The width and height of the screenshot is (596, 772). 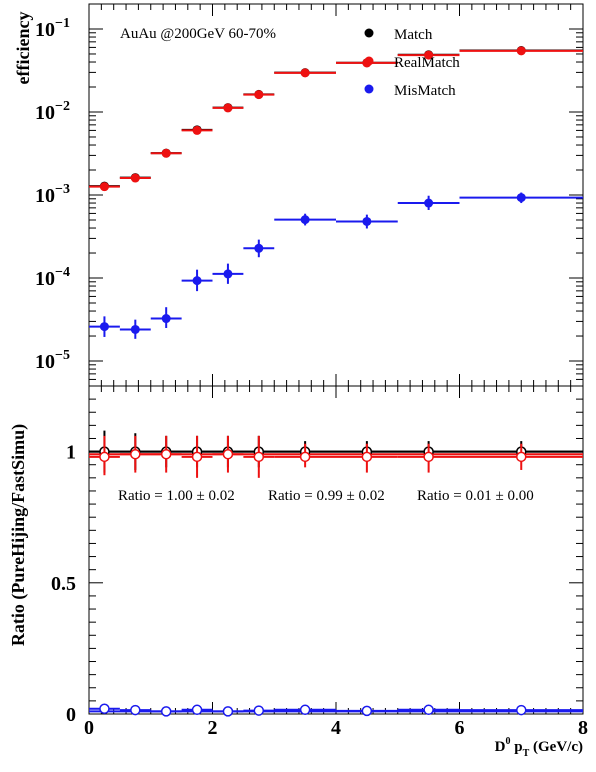 What do you see at coordinates (425, 91) in the screenshot?
I see `legend-label: MisMatch` at bounding box center [425, 91].